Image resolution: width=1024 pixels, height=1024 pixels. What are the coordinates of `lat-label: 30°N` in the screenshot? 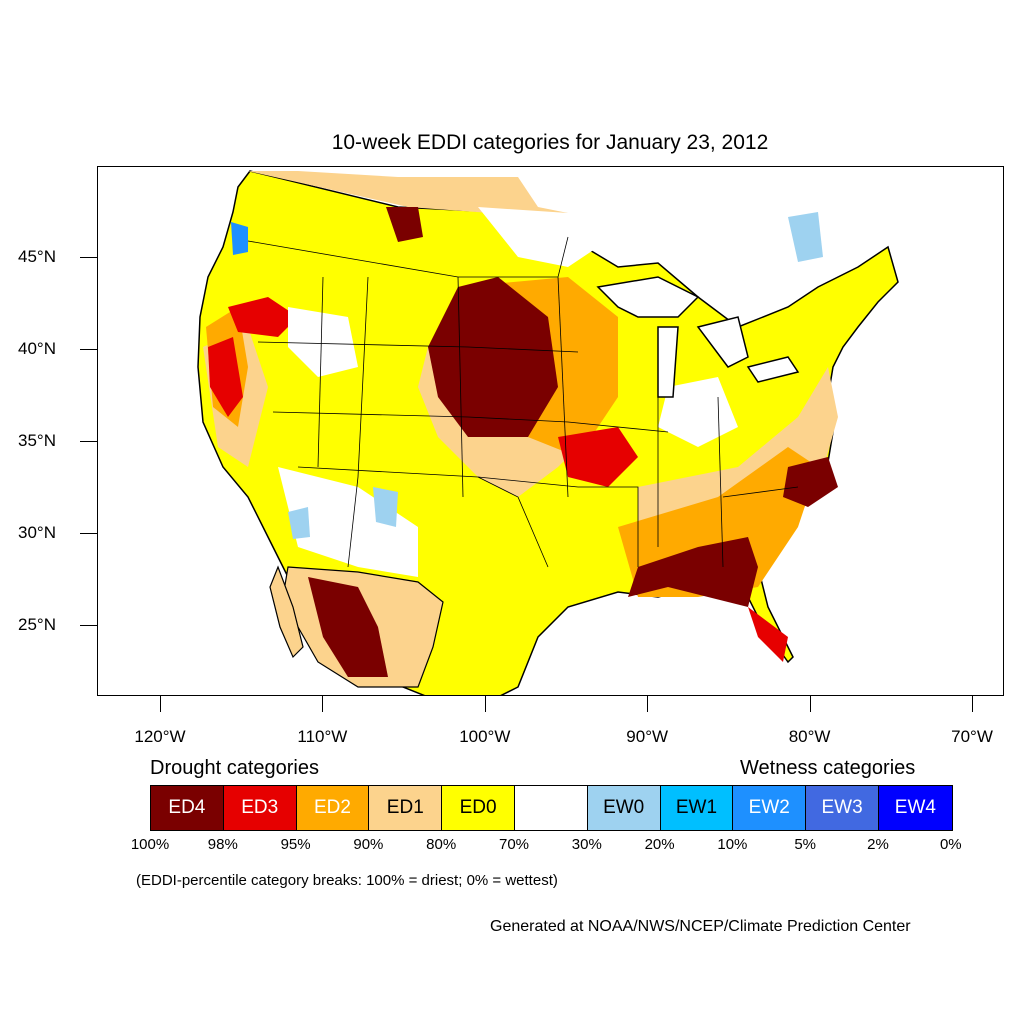 It's located at (37, 532).